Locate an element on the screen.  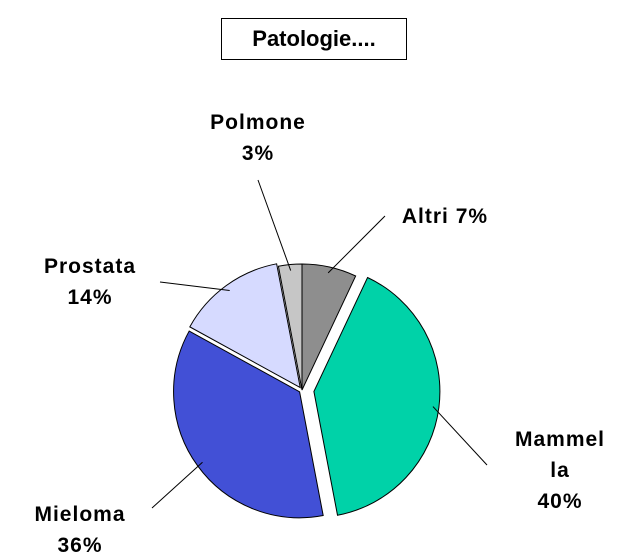
slice-label: Altri 7% is located at coordinates (445, 216).